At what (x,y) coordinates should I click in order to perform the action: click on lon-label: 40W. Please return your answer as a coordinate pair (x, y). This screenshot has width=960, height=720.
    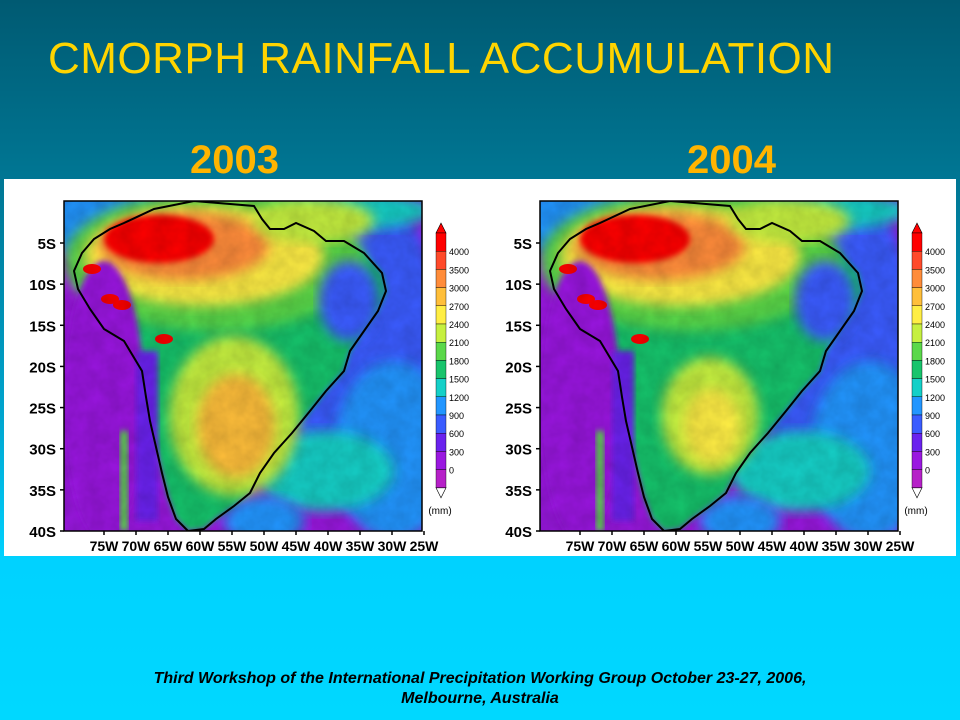
    Looking at the image, I should click on (329, 546).